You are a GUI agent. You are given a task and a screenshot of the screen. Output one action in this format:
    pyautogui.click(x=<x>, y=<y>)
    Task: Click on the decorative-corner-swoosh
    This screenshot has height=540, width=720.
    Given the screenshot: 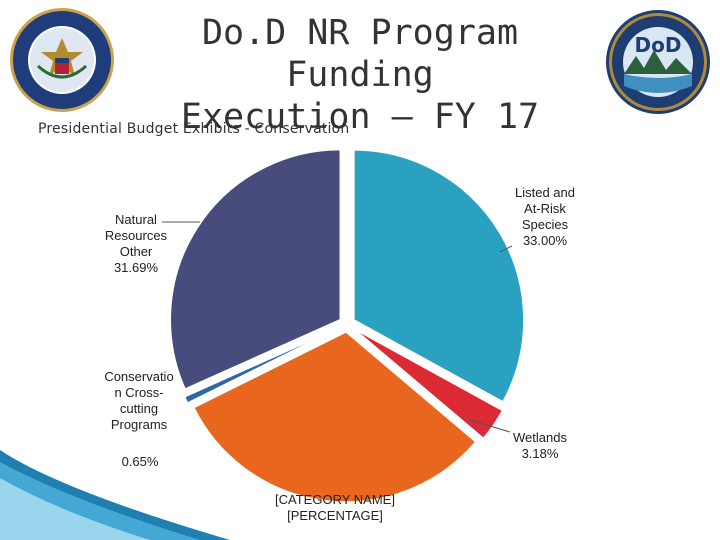 What is the action you would take?
    pyautogui.click(x=115, y=495)
    